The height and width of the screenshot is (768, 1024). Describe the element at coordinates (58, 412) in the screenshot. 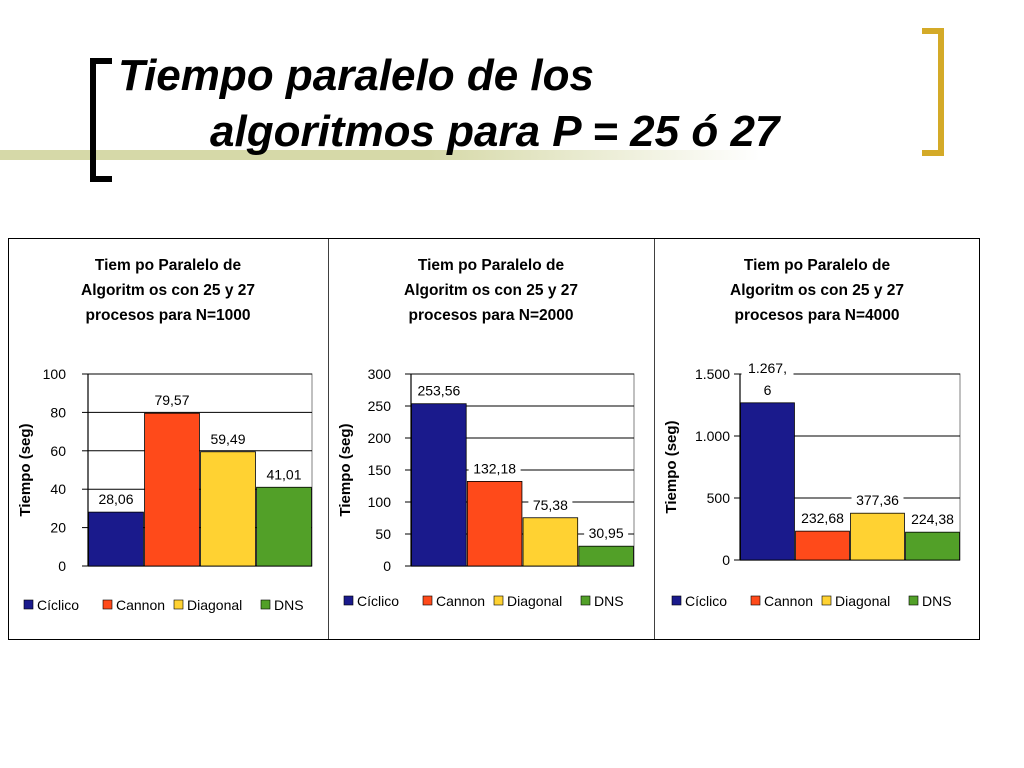

I see `chart-0-ytick-label-4: 80` at that location.